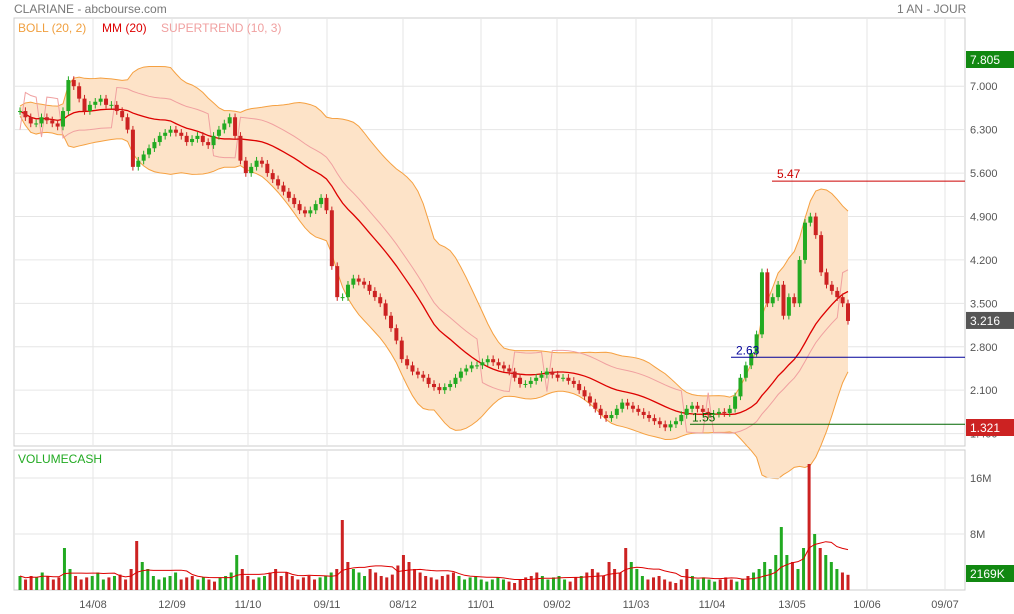 The height and width of the screenshot is (614, 1014). Describe the element at coordinates (985, 321) in the screenshot. I see `current-price-badge-text: 3.216` at that location.